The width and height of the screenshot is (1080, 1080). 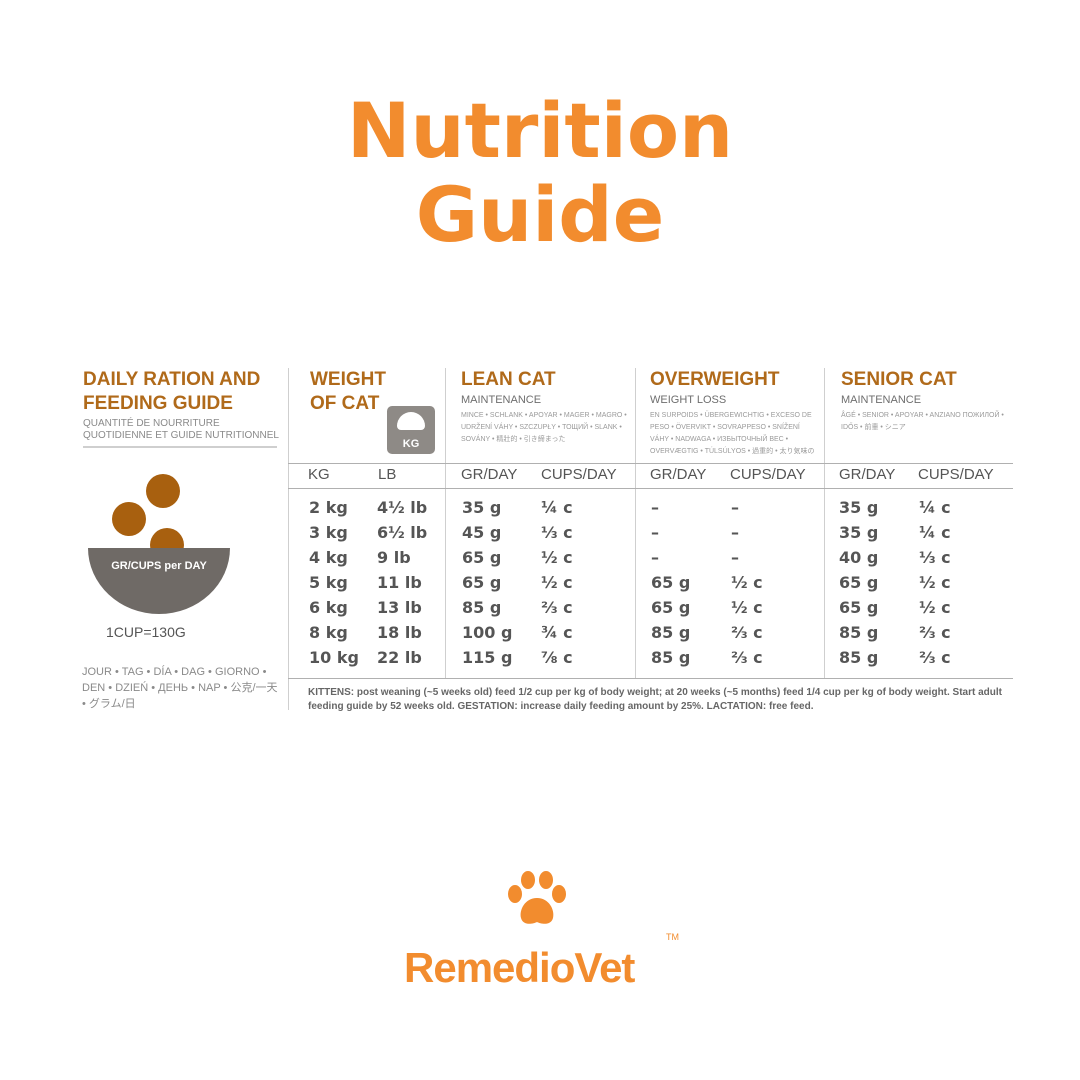 I want to click on table-cell-sen-cups: ⅓ c, so click(x=935, y=557).